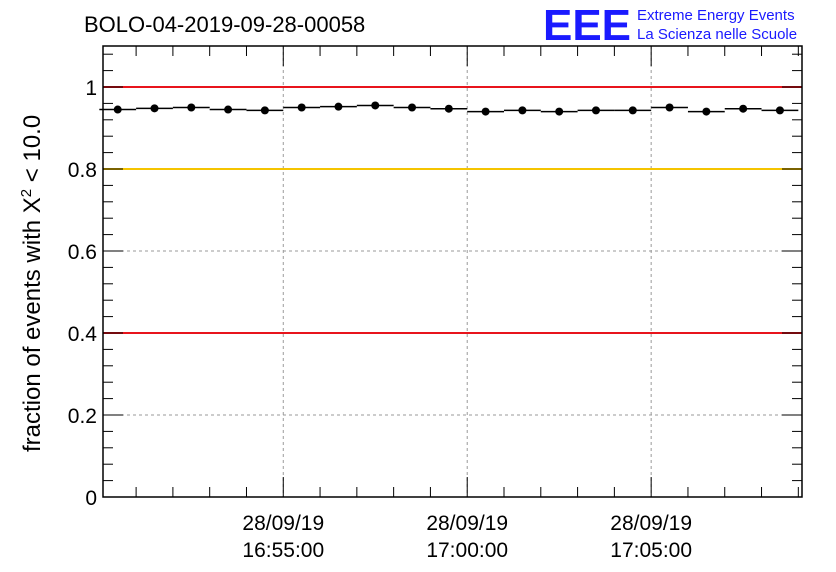 The height and width of the screenshot is (572, 836). What do you see at coordinates (587, 25) in the screenshot?
I see `eee-logo-mark: EEE` at bounding box center [587, 25].